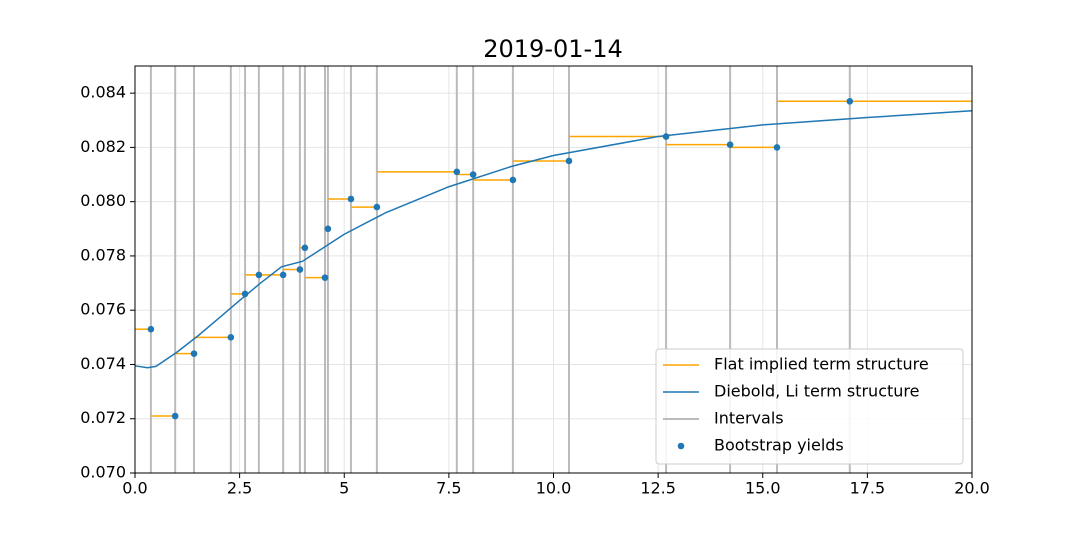  What do you see at coordinates (809, 406) in the screenshot?
I see `legend-box` at bounding box center [809, 406].